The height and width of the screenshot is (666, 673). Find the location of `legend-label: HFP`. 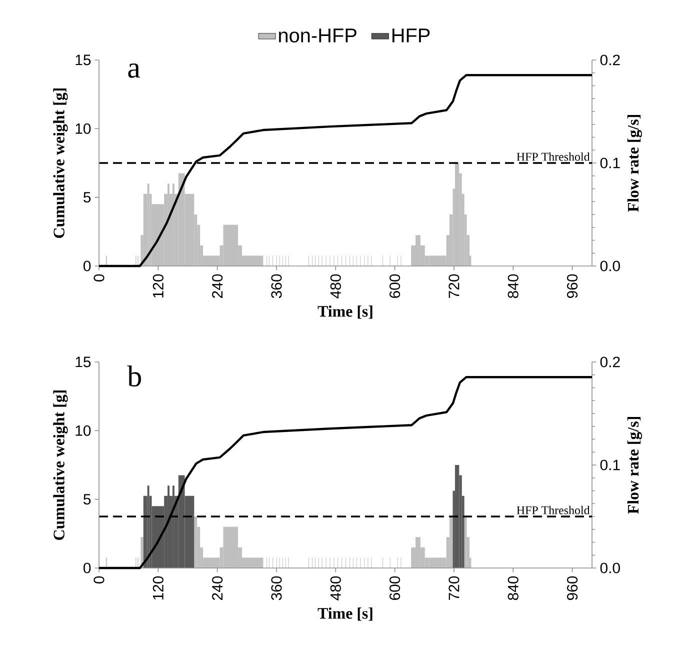

legend-label: HFP is located at coordinates (411, 35).